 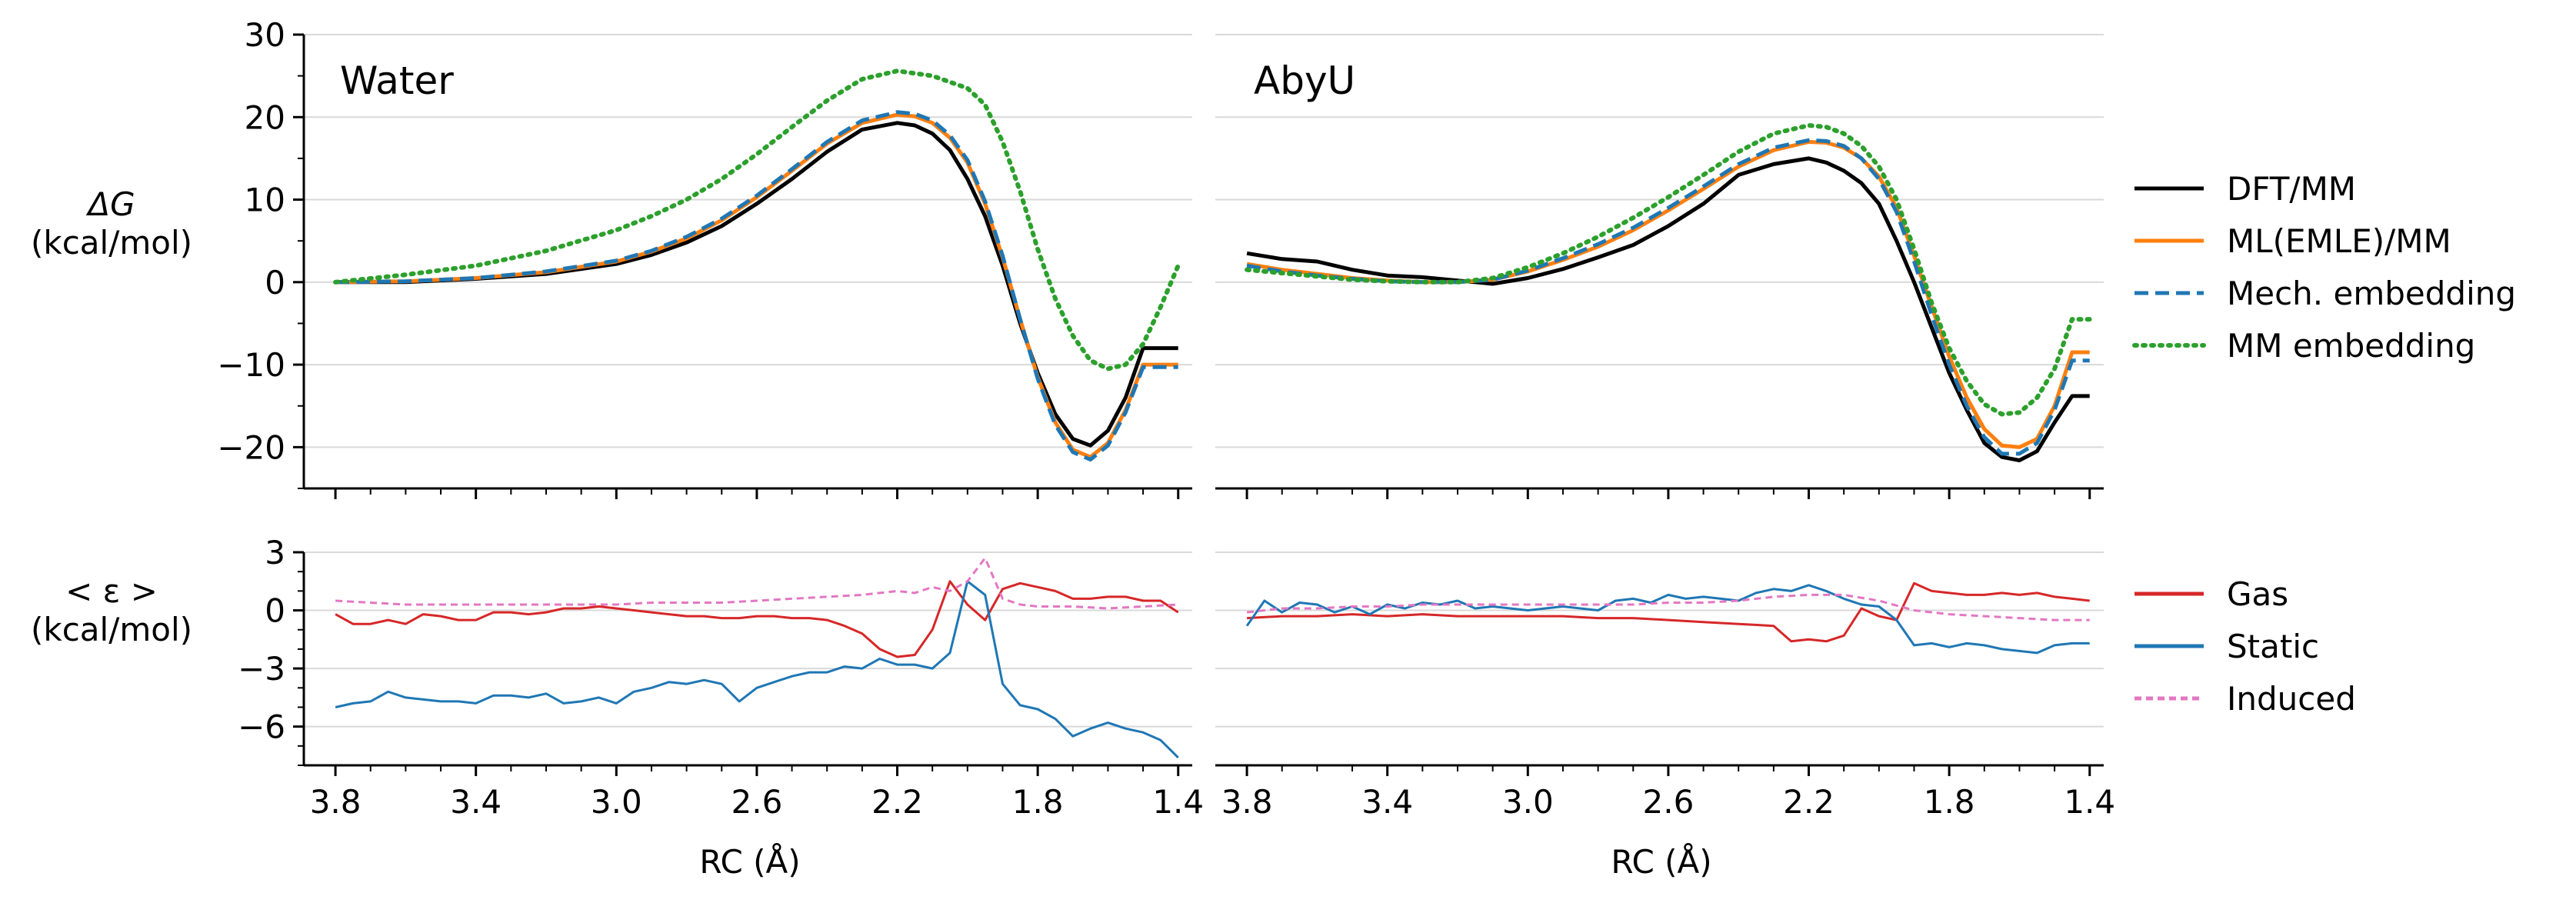 I want to click on y-tick-label: 30, so click(x=265, y=35).